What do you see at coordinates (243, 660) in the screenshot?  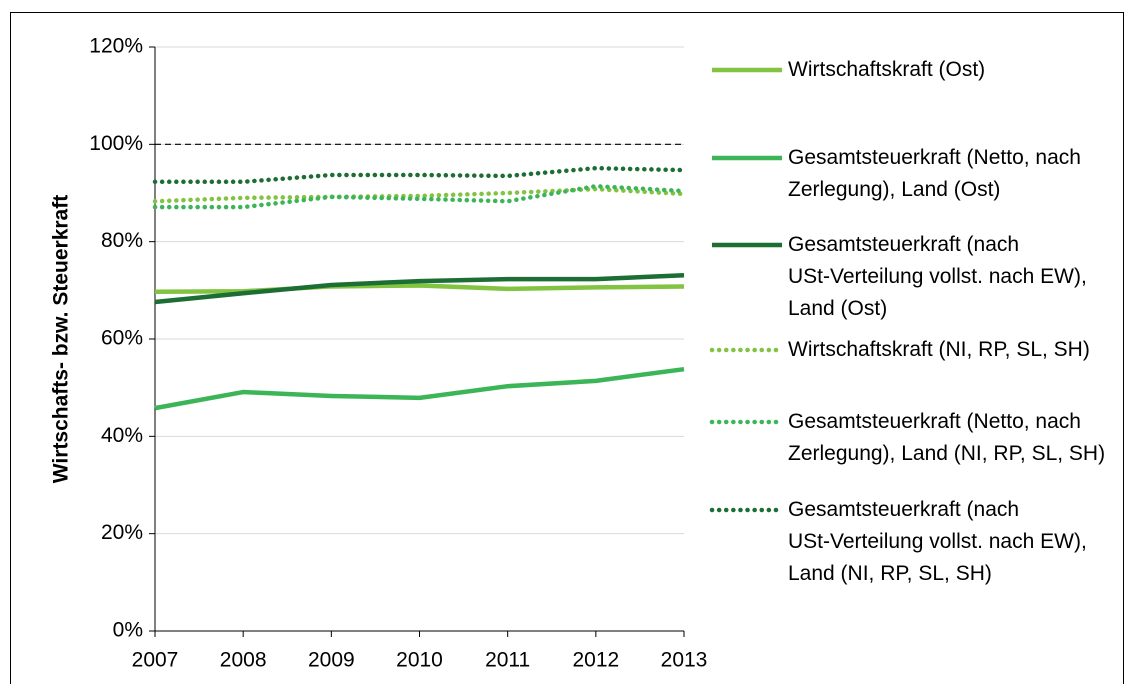 I see `x-tick-label: 2008` at bounding box center [243, 660].